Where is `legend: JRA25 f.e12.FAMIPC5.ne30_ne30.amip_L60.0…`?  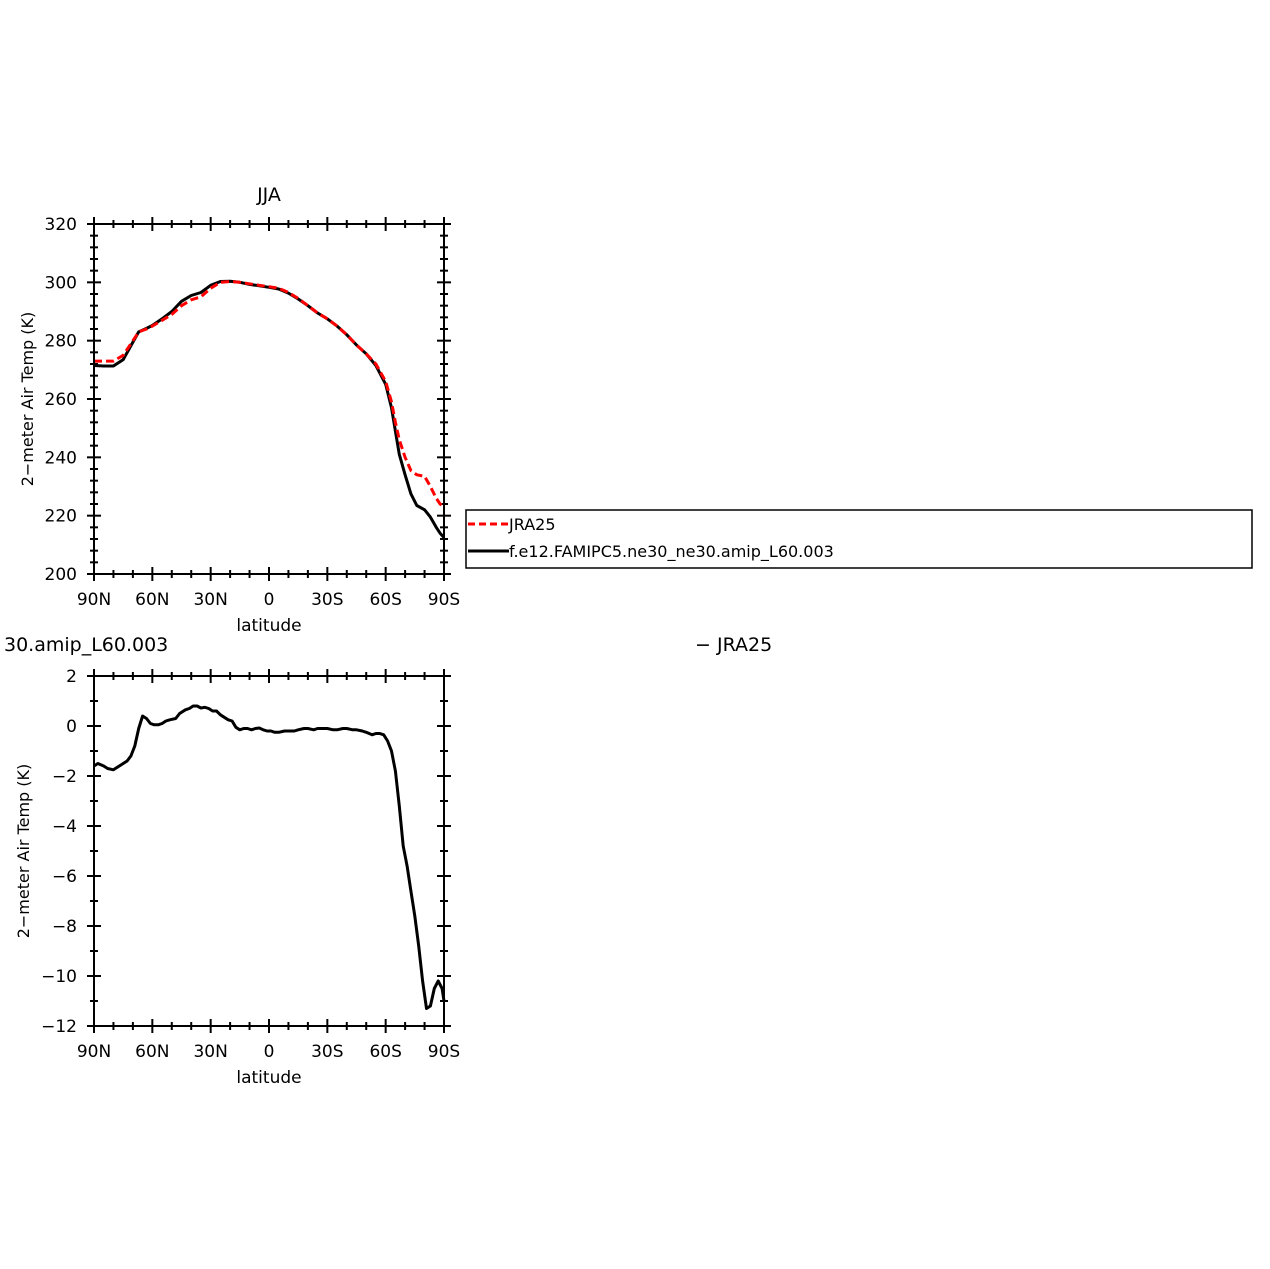
legend: JRA25 f.e12.FAMIPC5.ne30_ne30.amip_L60.0… is located at coordinates (859, 539).